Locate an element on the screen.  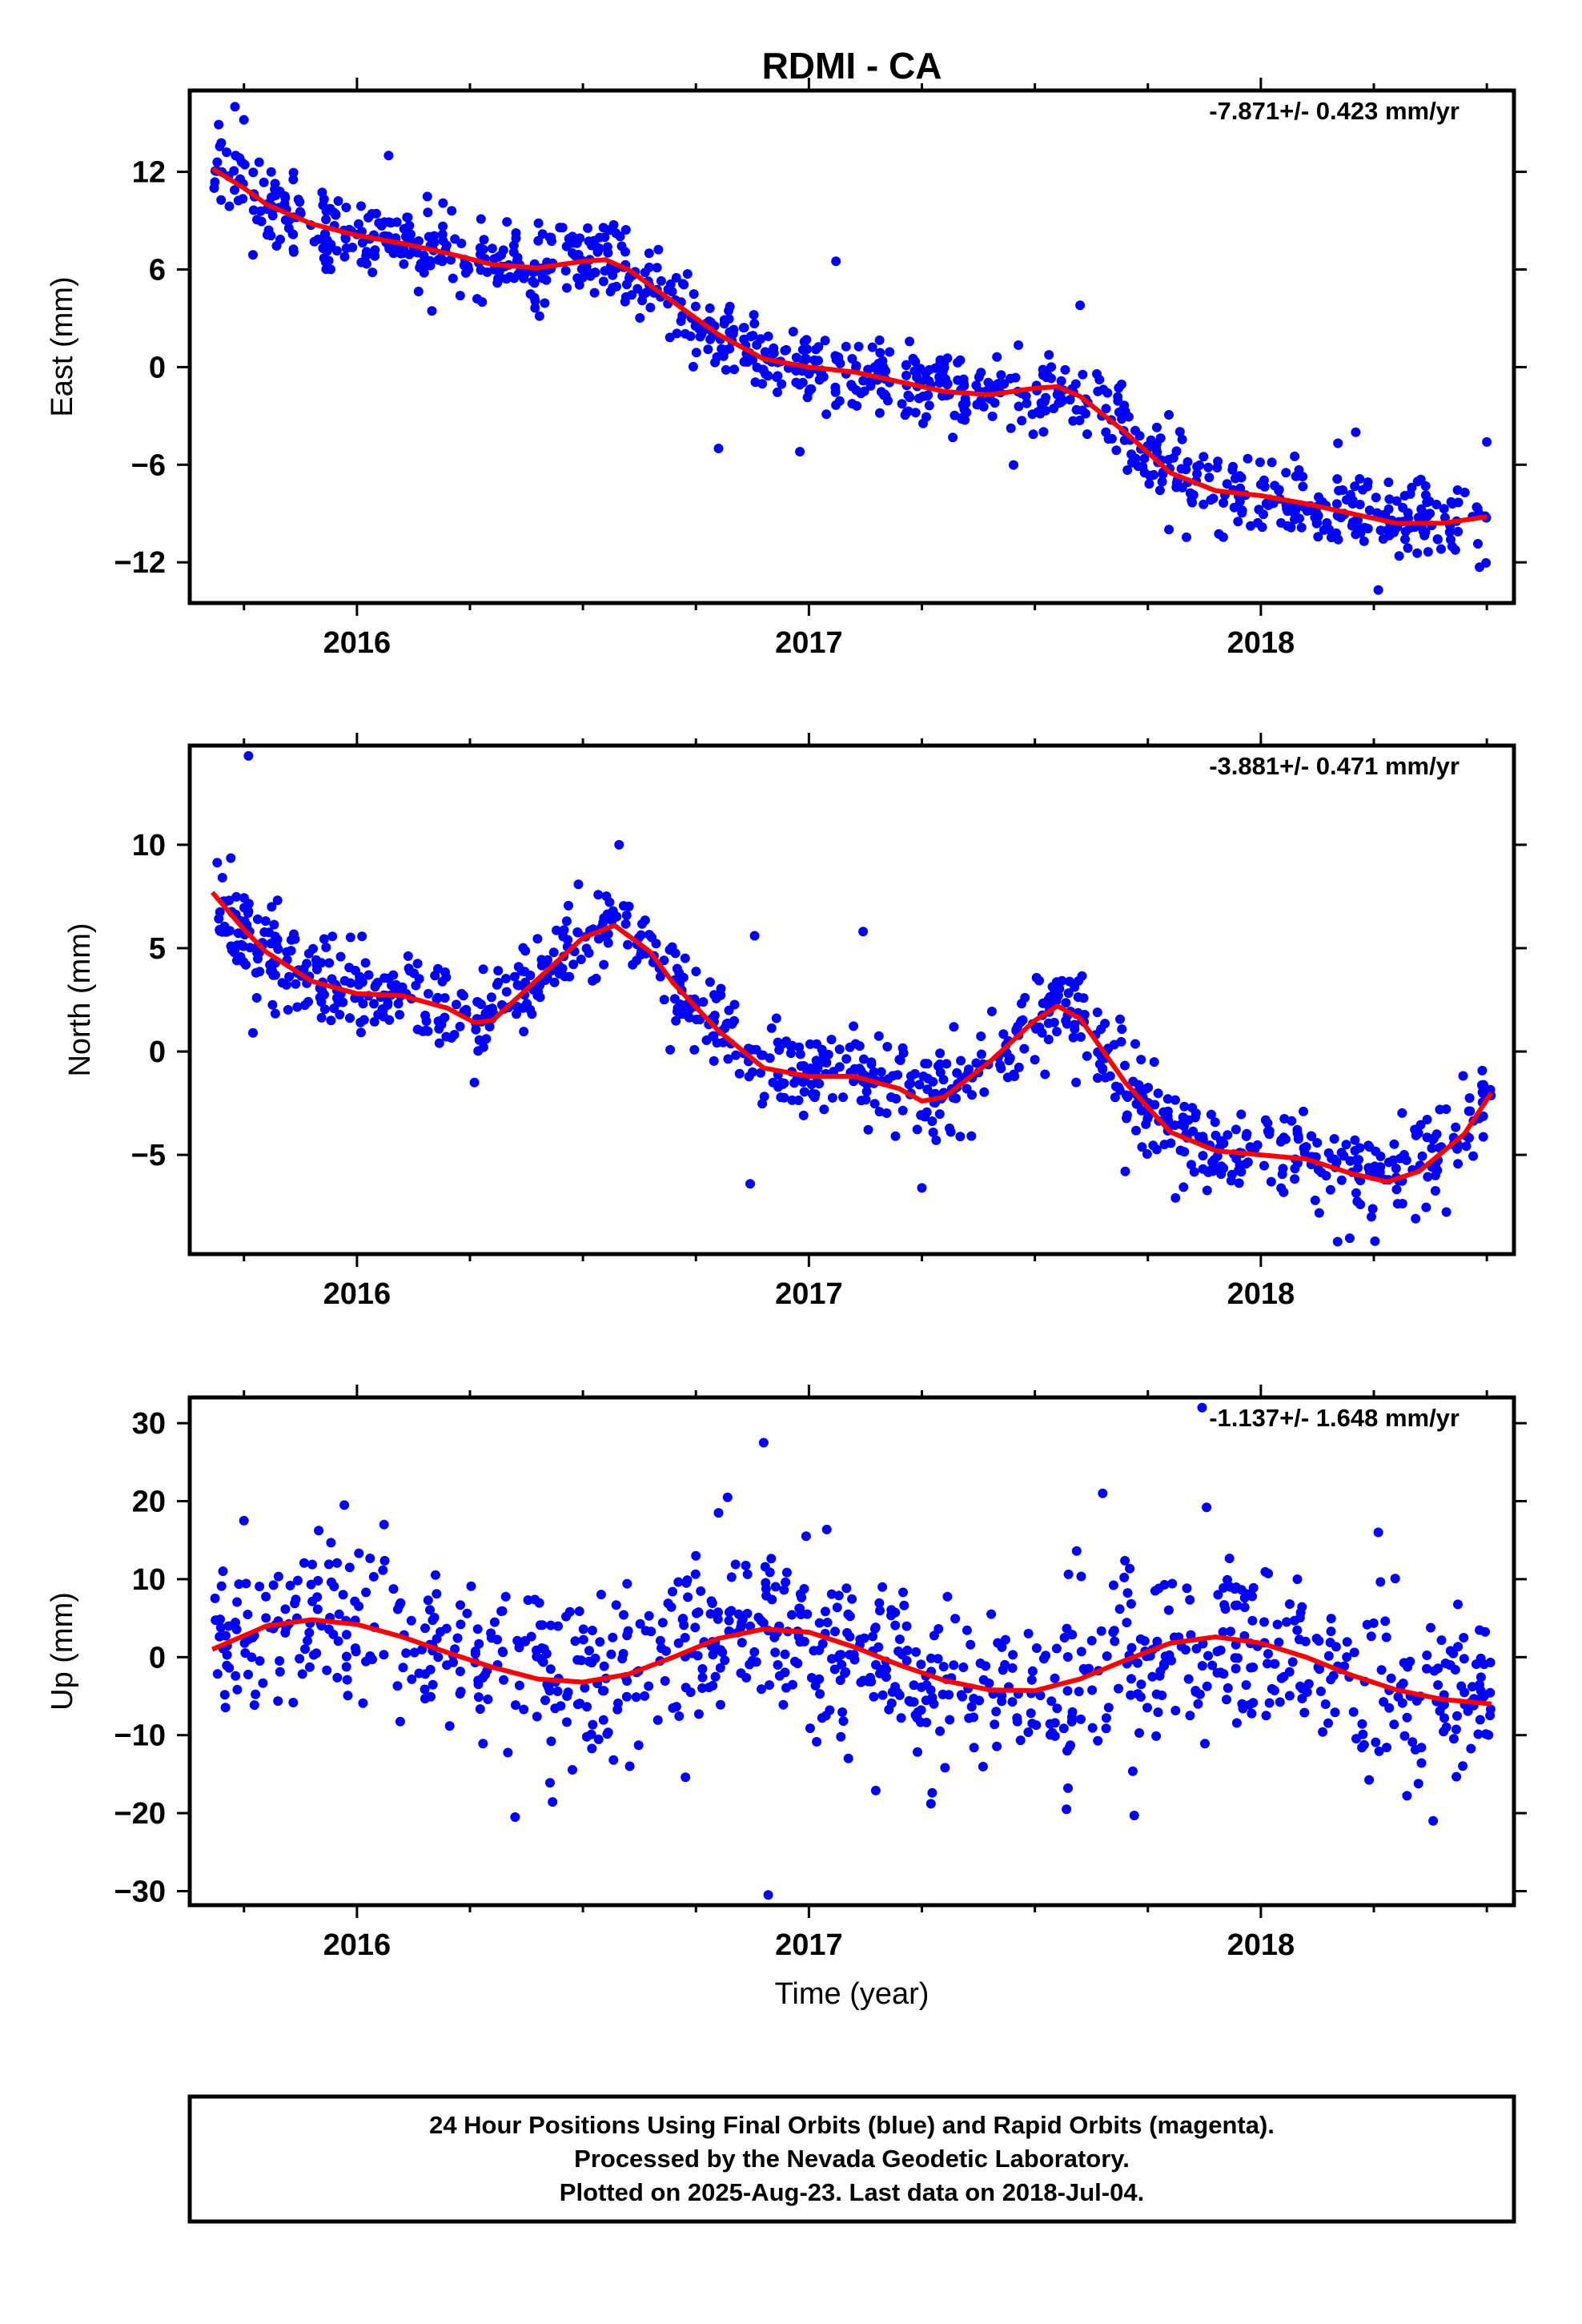
x-tick-label: 2016 is located at coordinates (357, 1945).